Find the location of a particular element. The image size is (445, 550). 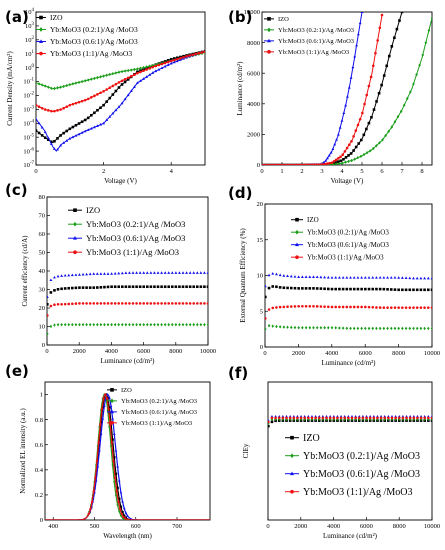

x-tick-label: 0 is located at coordinates (264, 353).